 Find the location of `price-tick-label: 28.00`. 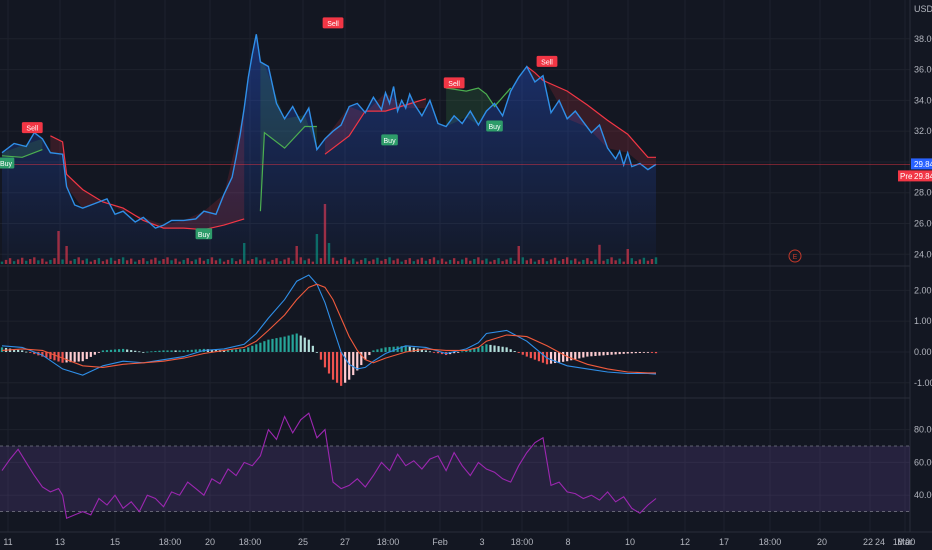

price-tick-label: 28.00 is located at coordinates (923, 193).